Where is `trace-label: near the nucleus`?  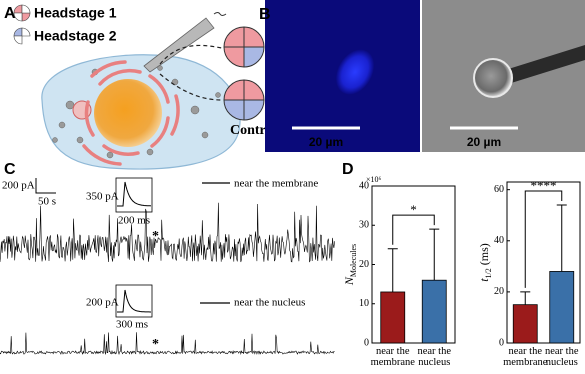
trace-label: near the nucleus is located at coordinates (269, 303).